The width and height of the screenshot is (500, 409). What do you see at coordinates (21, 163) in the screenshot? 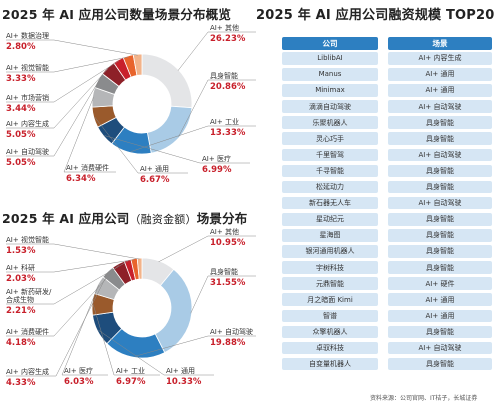
I see `slice-value-6: 5.05%` at bounding box center [21, 163].